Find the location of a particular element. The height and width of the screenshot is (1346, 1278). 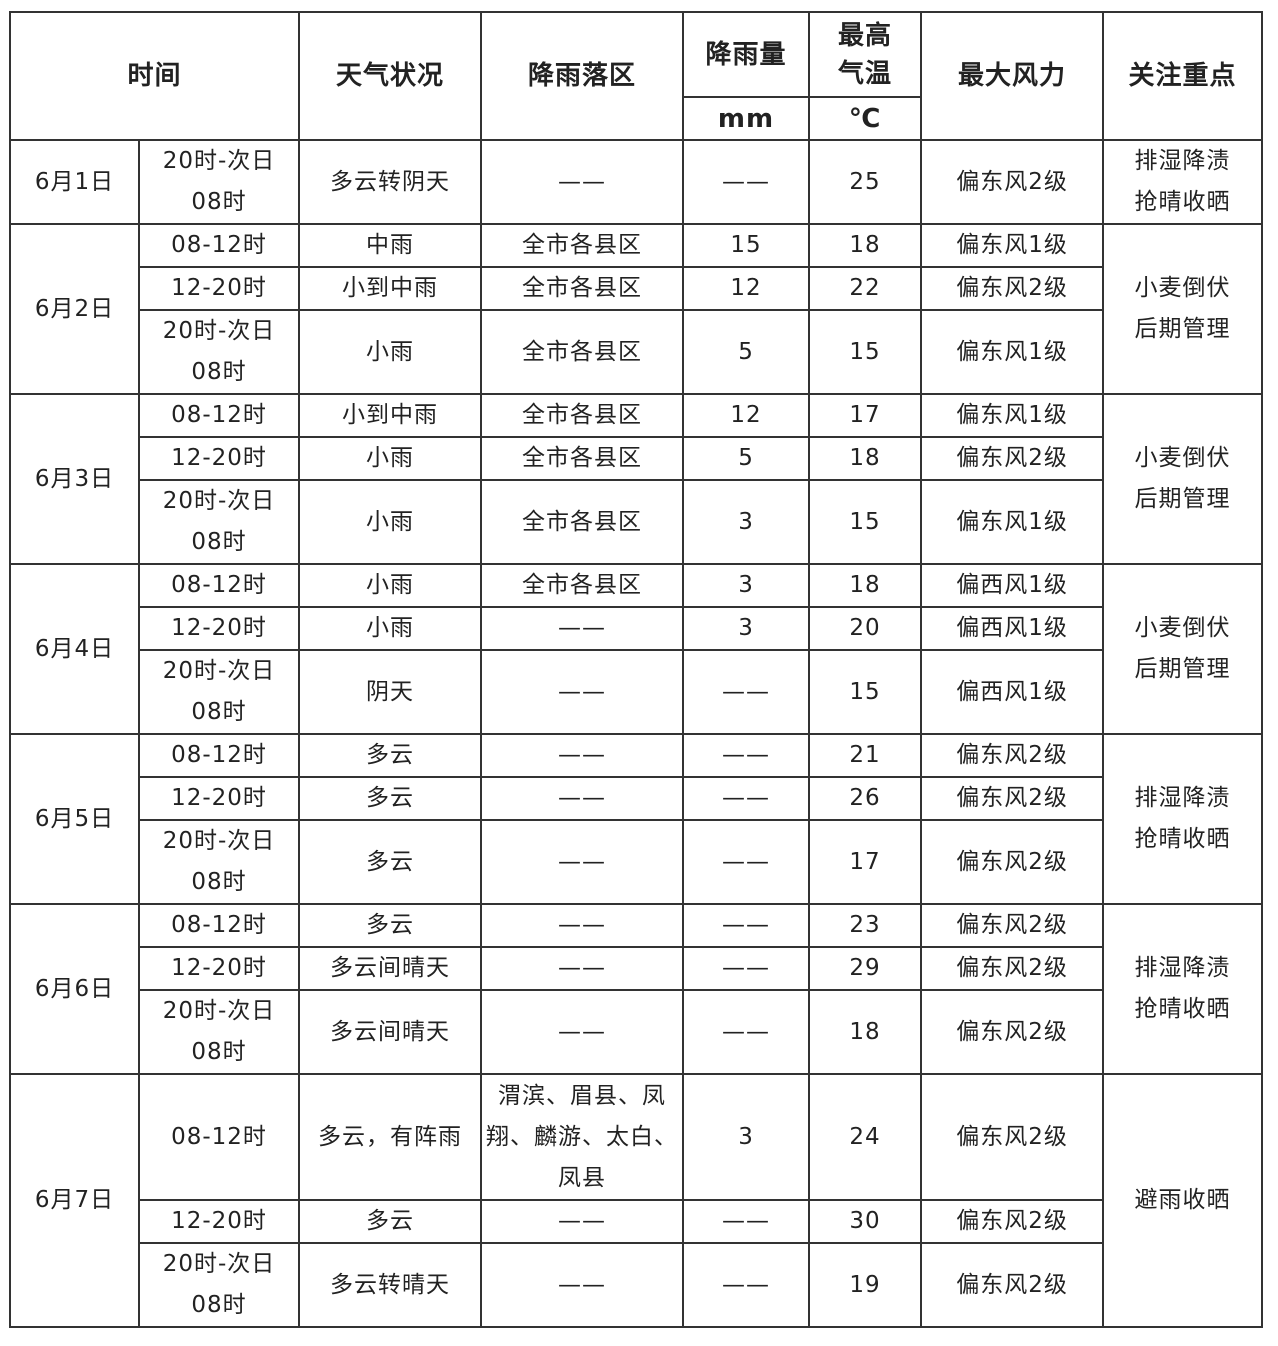

wind-cell: 偏西风1级 is located at coordinates (1012, 585).